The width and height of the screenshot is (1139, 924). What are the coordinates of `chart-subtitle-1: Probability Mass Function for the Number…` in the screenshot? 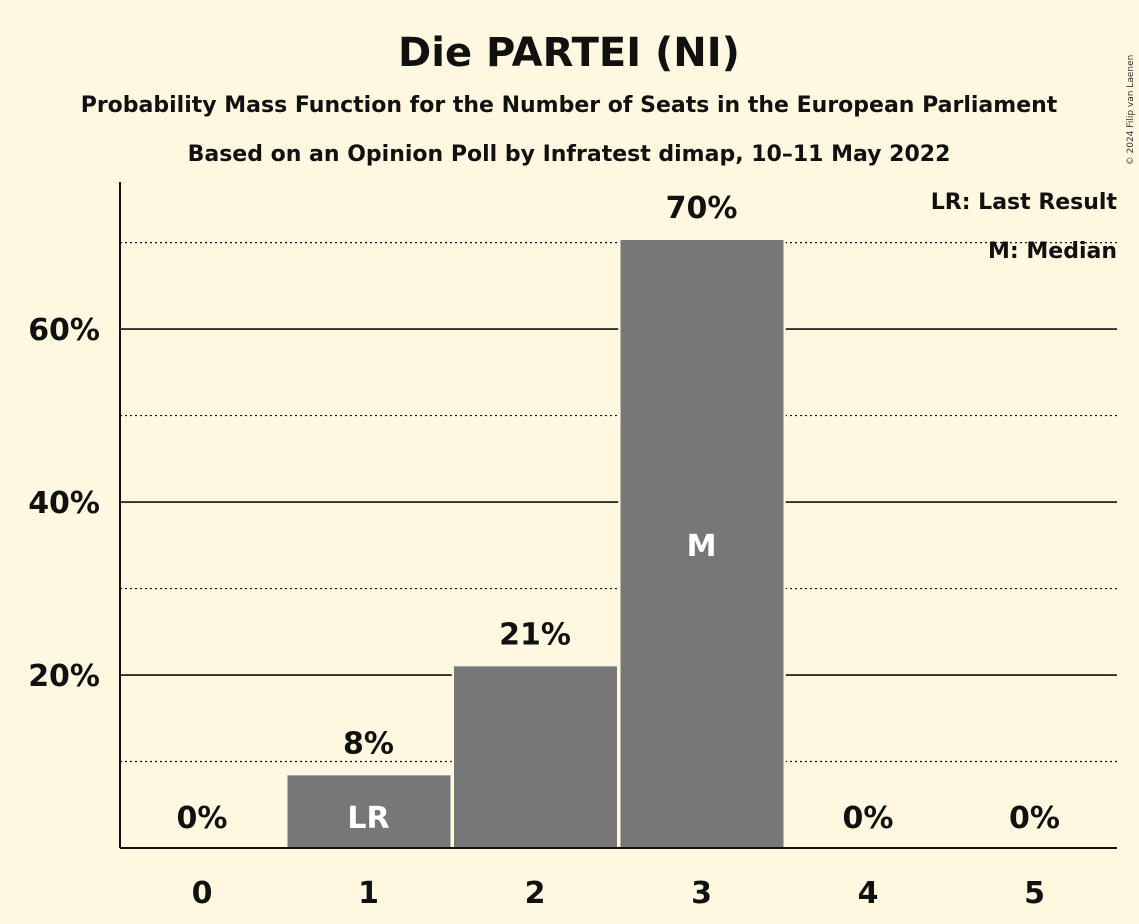 It's located at (569, 105).